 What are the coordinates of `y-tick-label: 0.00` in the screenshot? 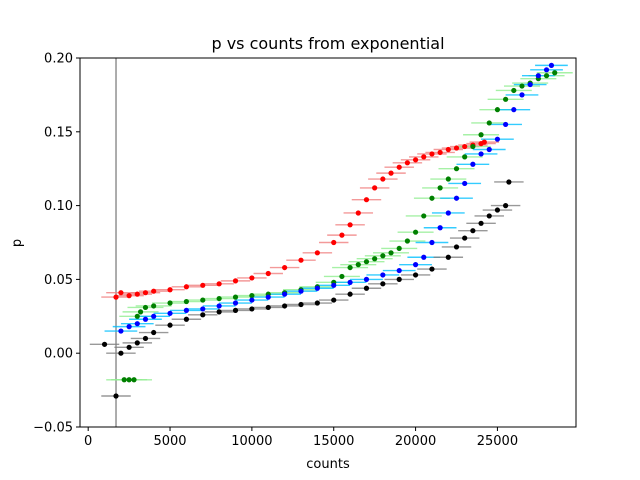 It's located at (58, 354).